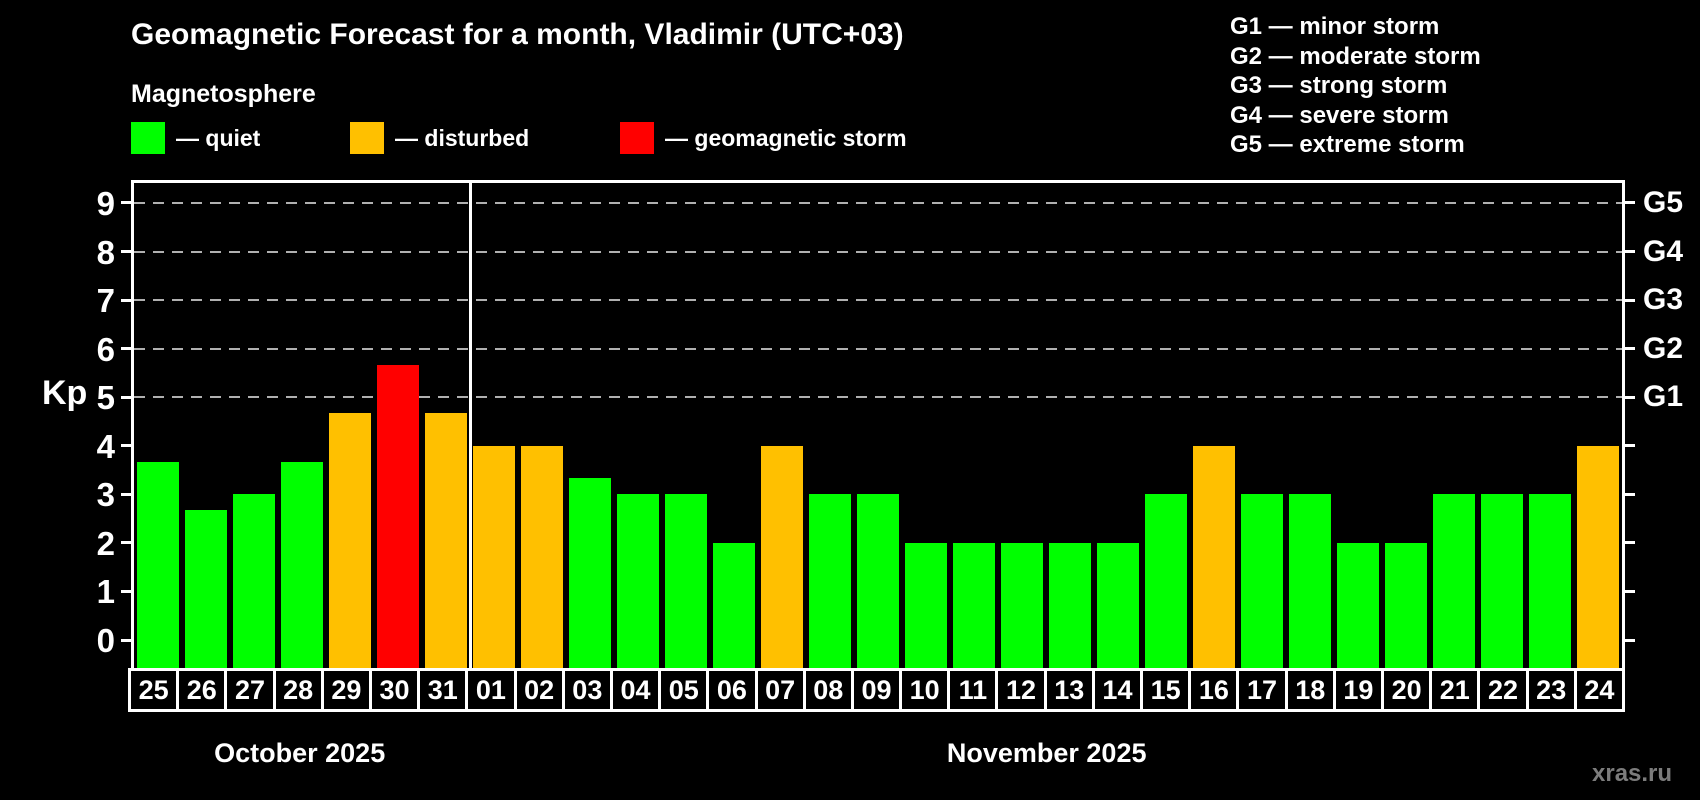 The image size is (1700, 800). I want to click on date-cell-28: 28, so click(298, 690).